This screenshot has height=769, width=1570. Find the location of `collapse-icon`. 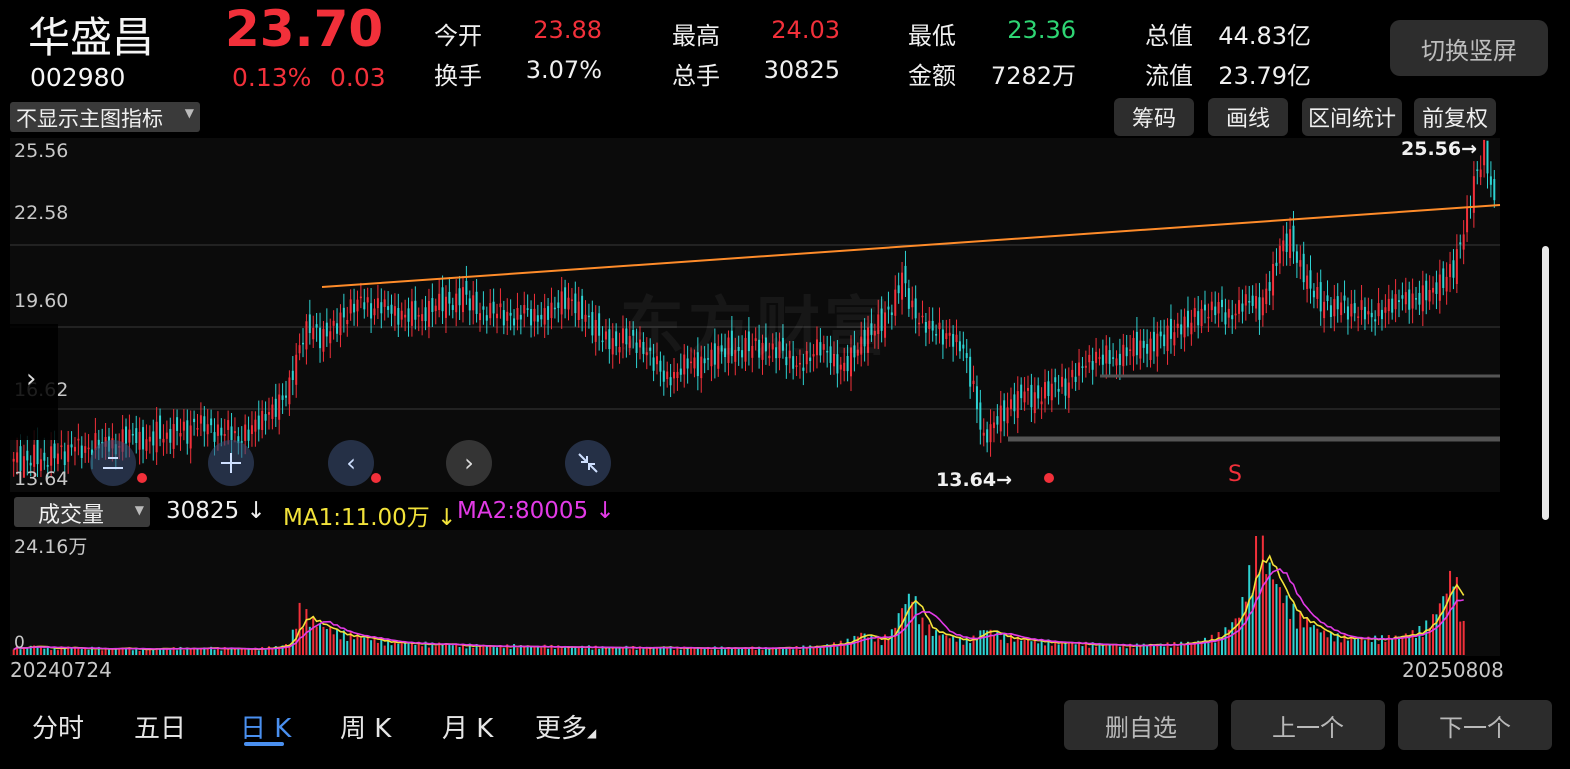

collapse-icon is located at coordinates (588, 463).